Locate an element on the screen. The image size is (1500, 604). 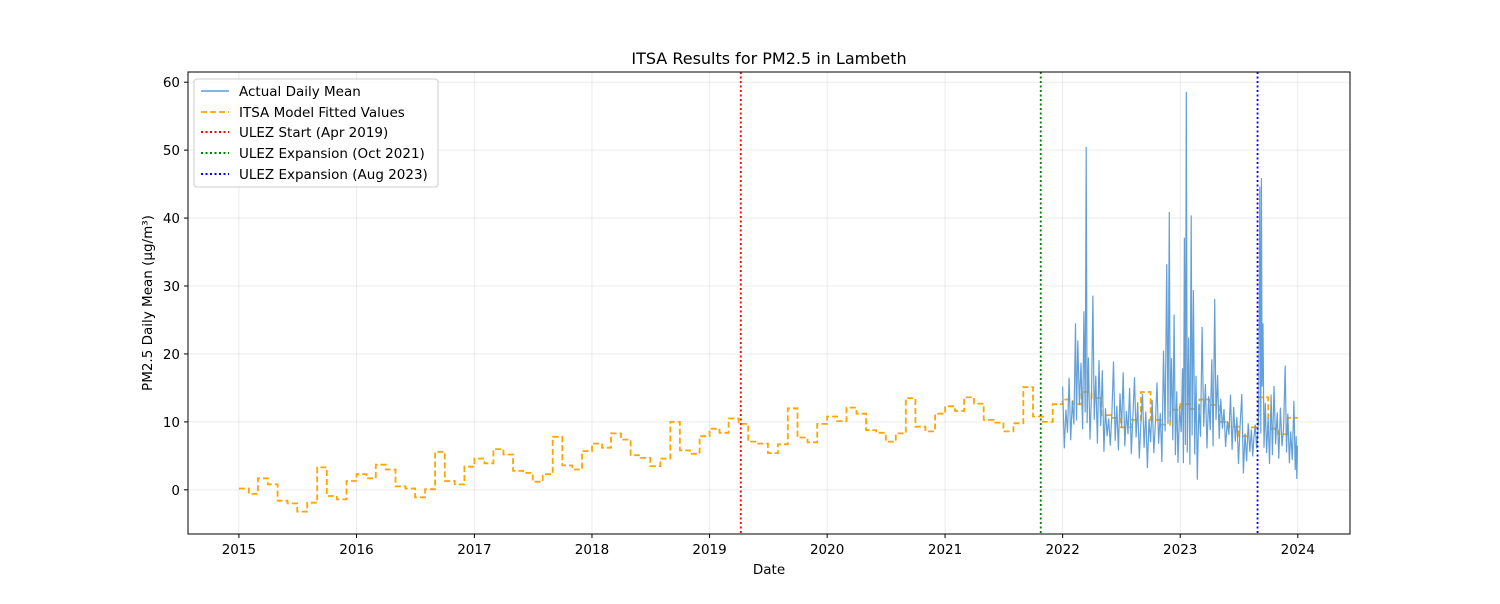
y-tick-label: 10 is located at coordinates (171, 423).